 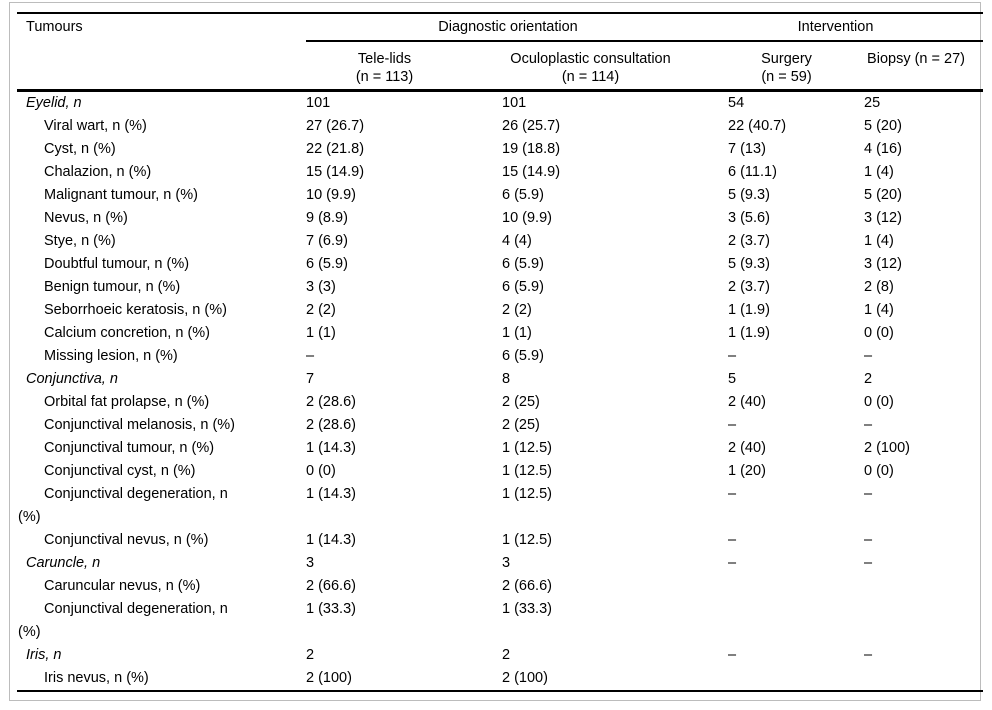 What do you see at coordinates (29, 516) in the screenshot?
I see `row-label-wrap-text: (%)` at bounding box center [29, 516].